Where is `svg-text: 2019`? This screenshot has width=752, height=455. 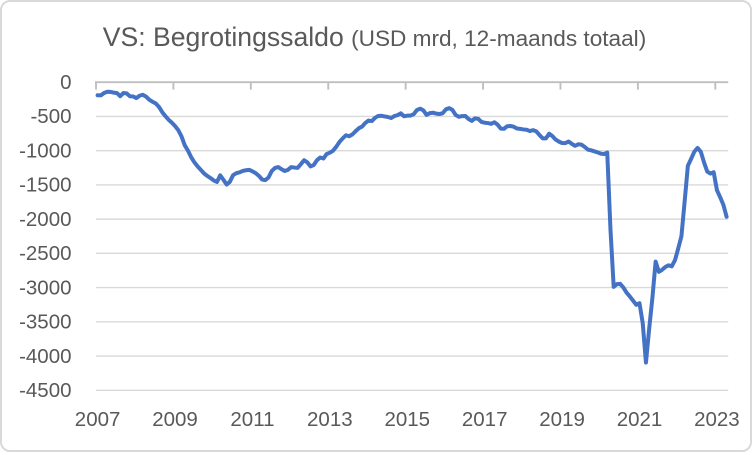
svg-text: 2019 is located at coordinates (562, 419).